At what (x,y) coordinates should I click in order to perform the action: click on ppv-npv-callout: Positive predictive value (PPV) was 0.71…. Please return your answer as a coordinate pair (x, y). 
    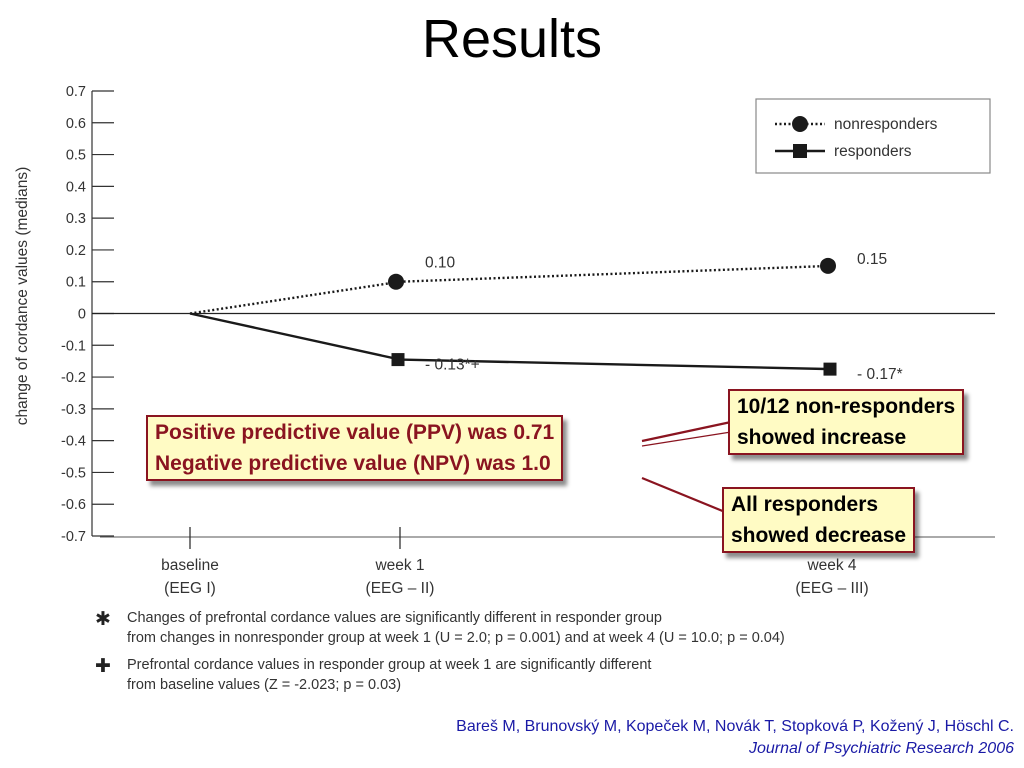
    Looking at the image, I should click on (355, 448).